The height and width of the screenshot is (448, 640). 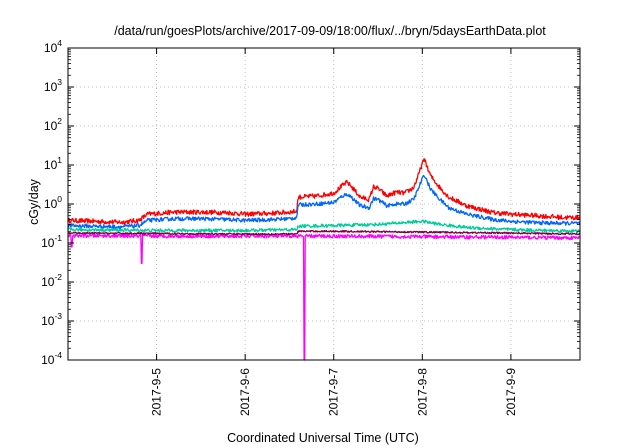 I want to click on x-axis-label: Coordinated Universal Time (UTC), so click(x=323, y=438).